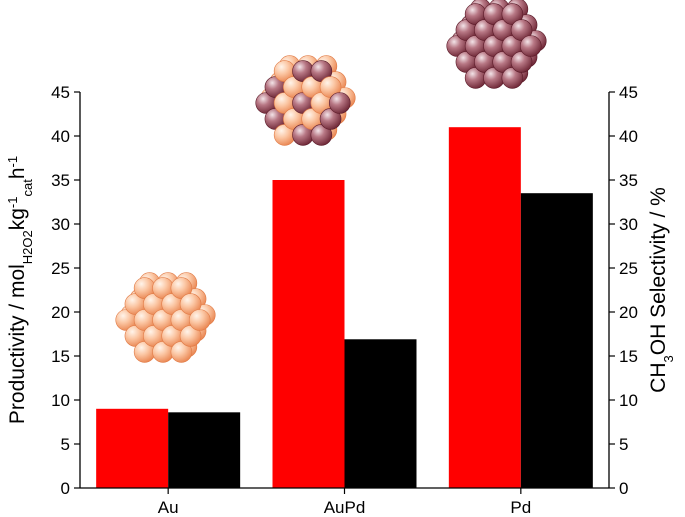 The image size is (685, 517). I want to click on nanoparticle-cluster-pd, so click(496, 44).